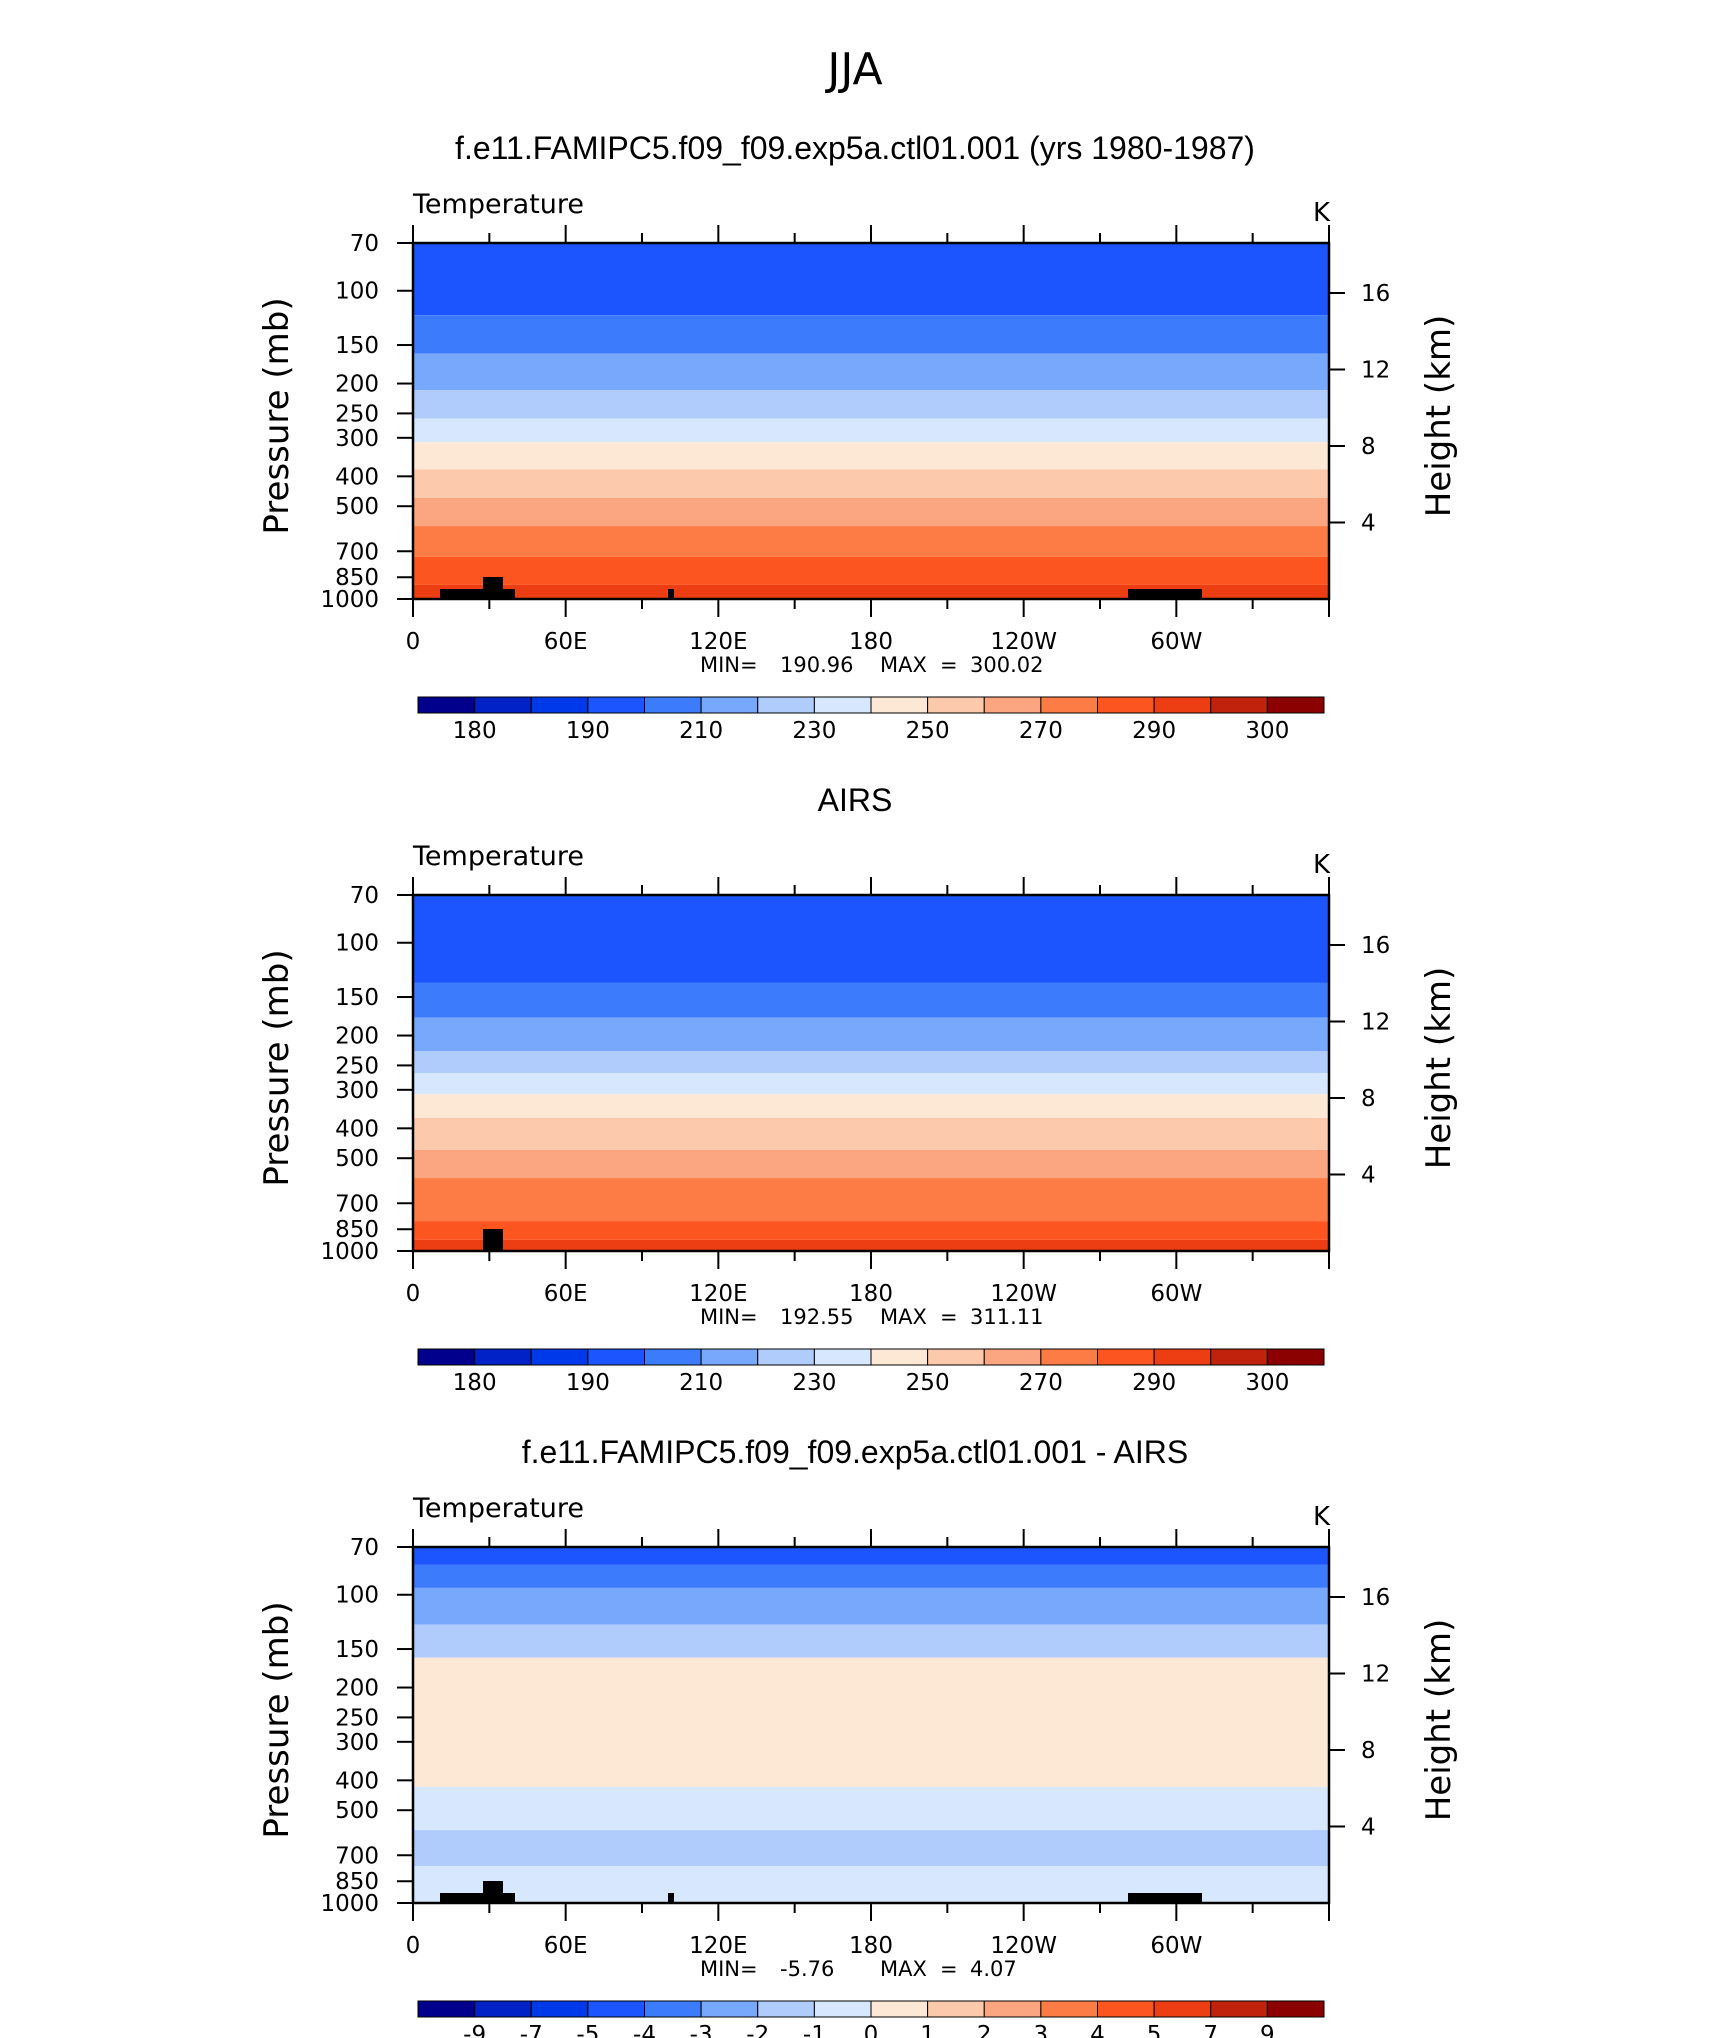 The image size is (1710, 2038). Describe the element at coordinates (1267, 731) in the screenshot. I see `panel-1-colorbar-label-7: 300` at that location.